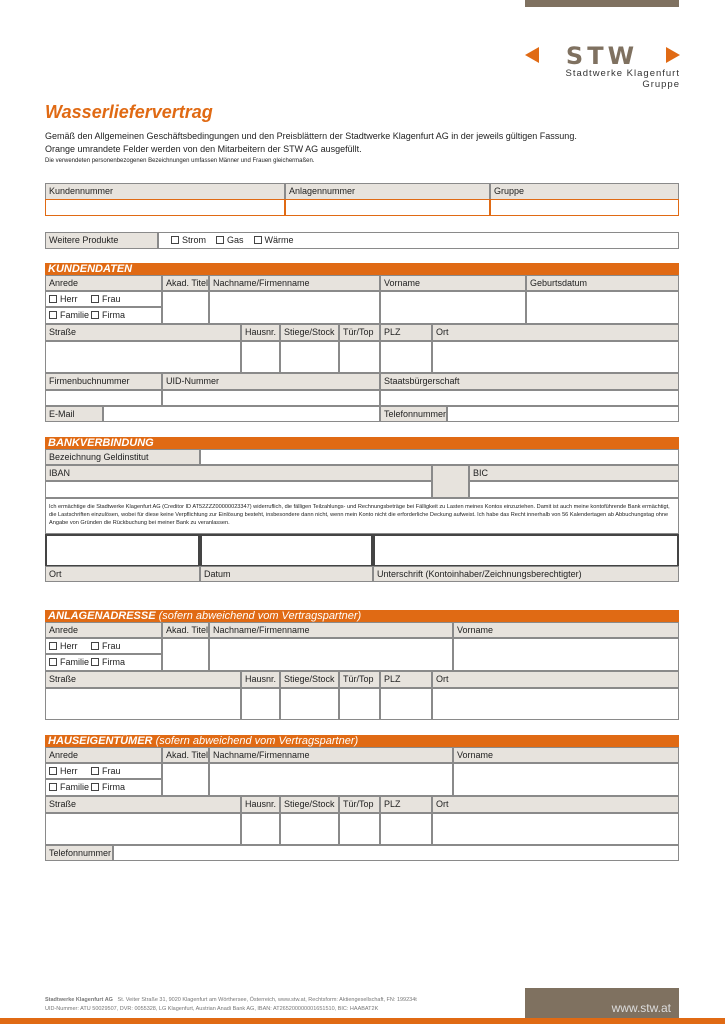 This screenshot has width=725, height=1024. I want to click on kundendaten-tuer-label: Tür/Top, so click(359, 332).